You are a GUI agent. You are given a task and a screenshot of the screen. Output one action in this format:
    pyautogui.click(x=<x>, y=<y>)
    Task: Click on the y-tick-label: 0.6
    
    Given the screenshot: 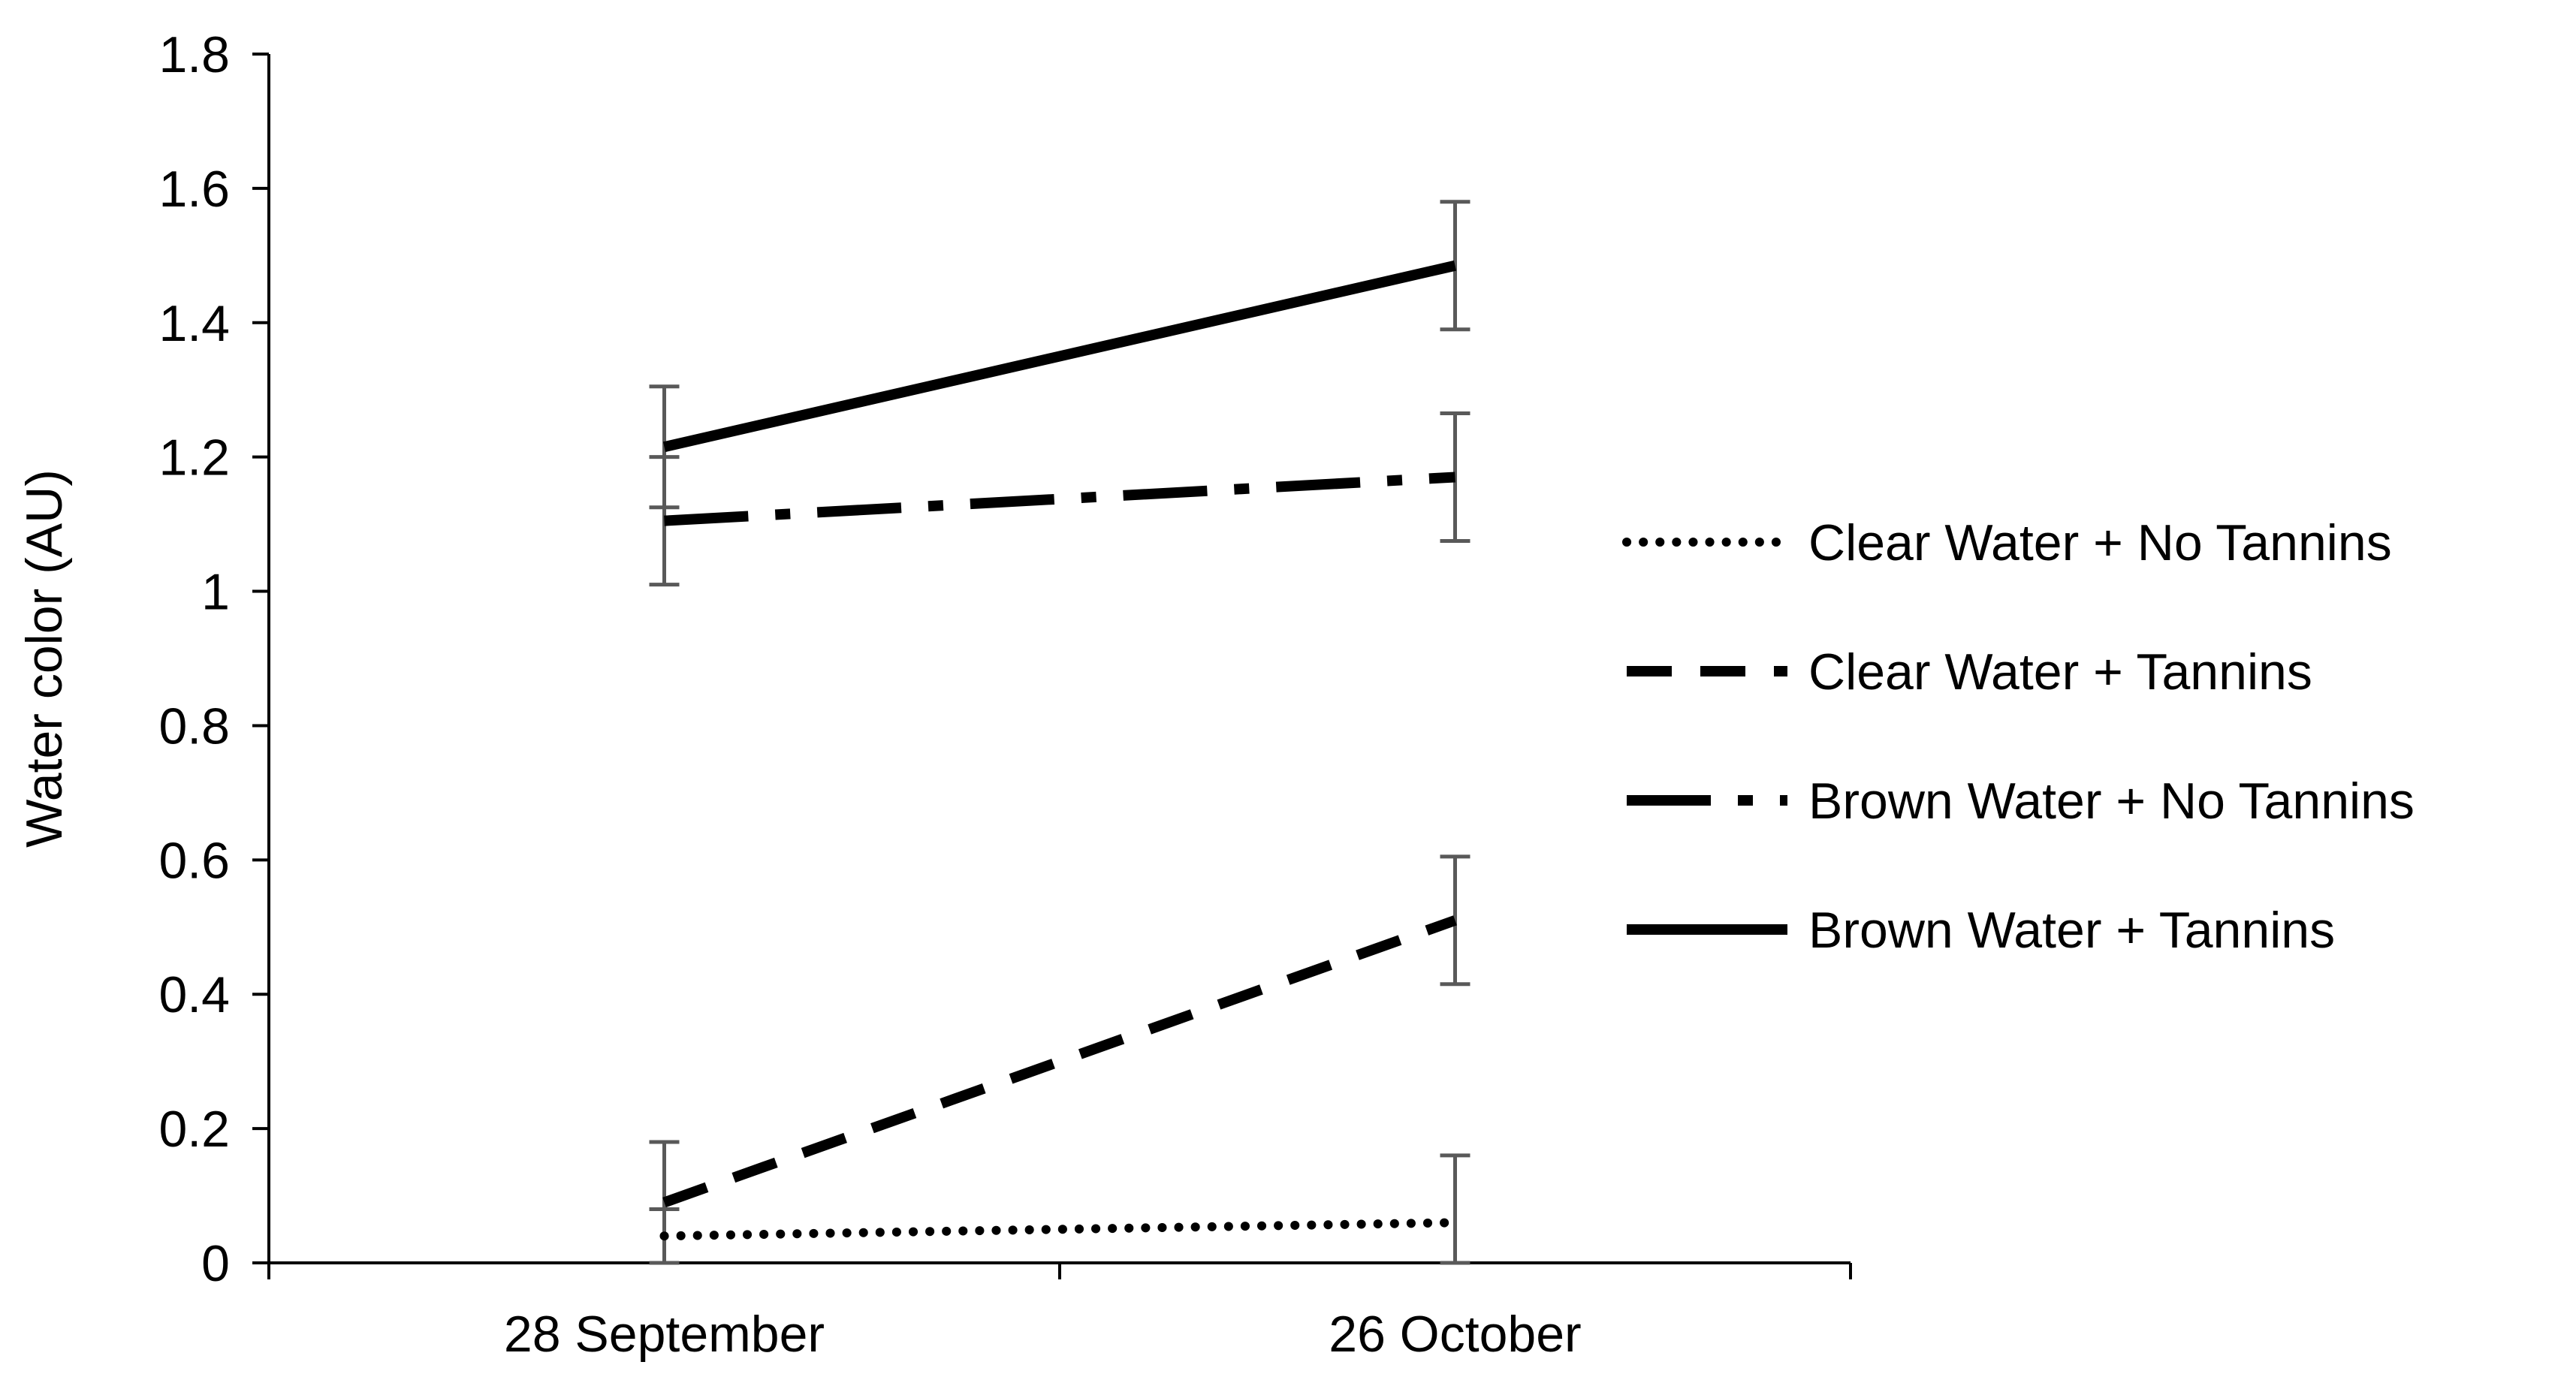 What is the action you would take?
    pyautogui.click(x=194, y=860)
    